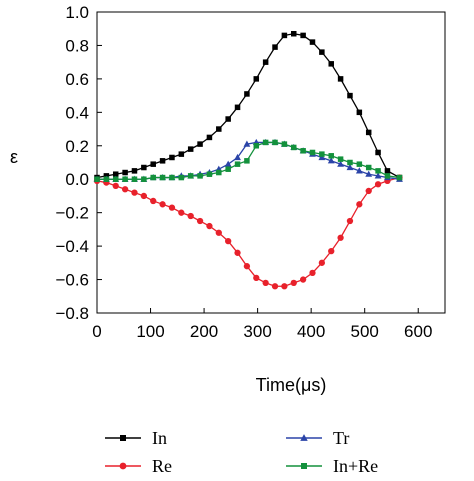  I want to click on x-tick-label: 200, so click(204, 331).